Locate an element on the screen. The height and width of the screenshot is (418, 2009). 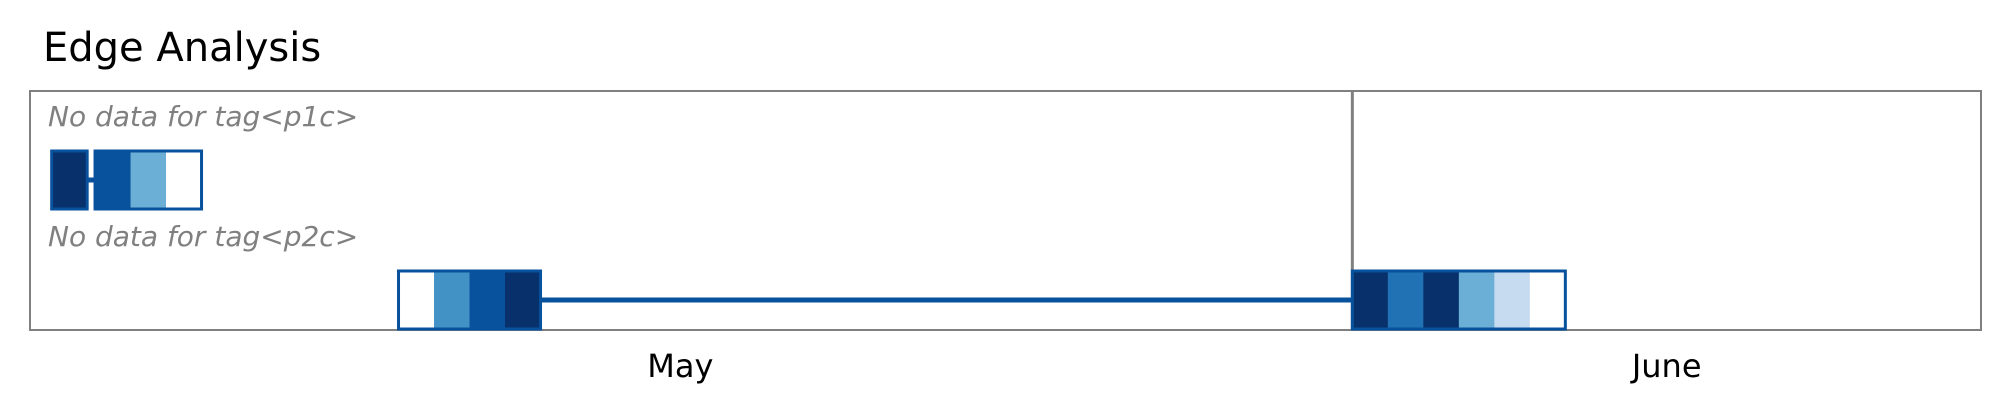
no-data-message: No data for tag<p1c> is located at coordinates (203, 116).